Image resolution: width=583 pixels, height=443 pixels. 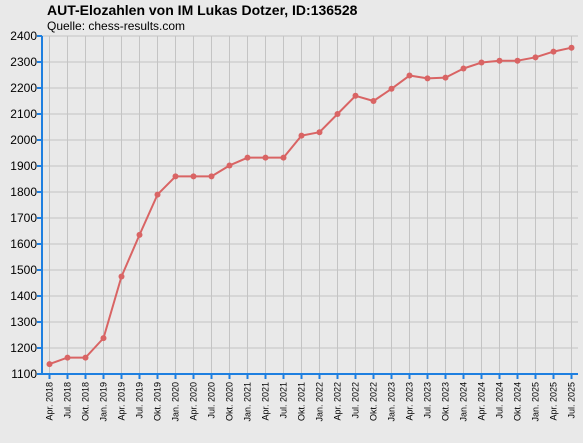 What do you see at coordinates (23, 62) in the screenshot?
I see `y-tick-label: 2300` at bounding box center [23, 62].